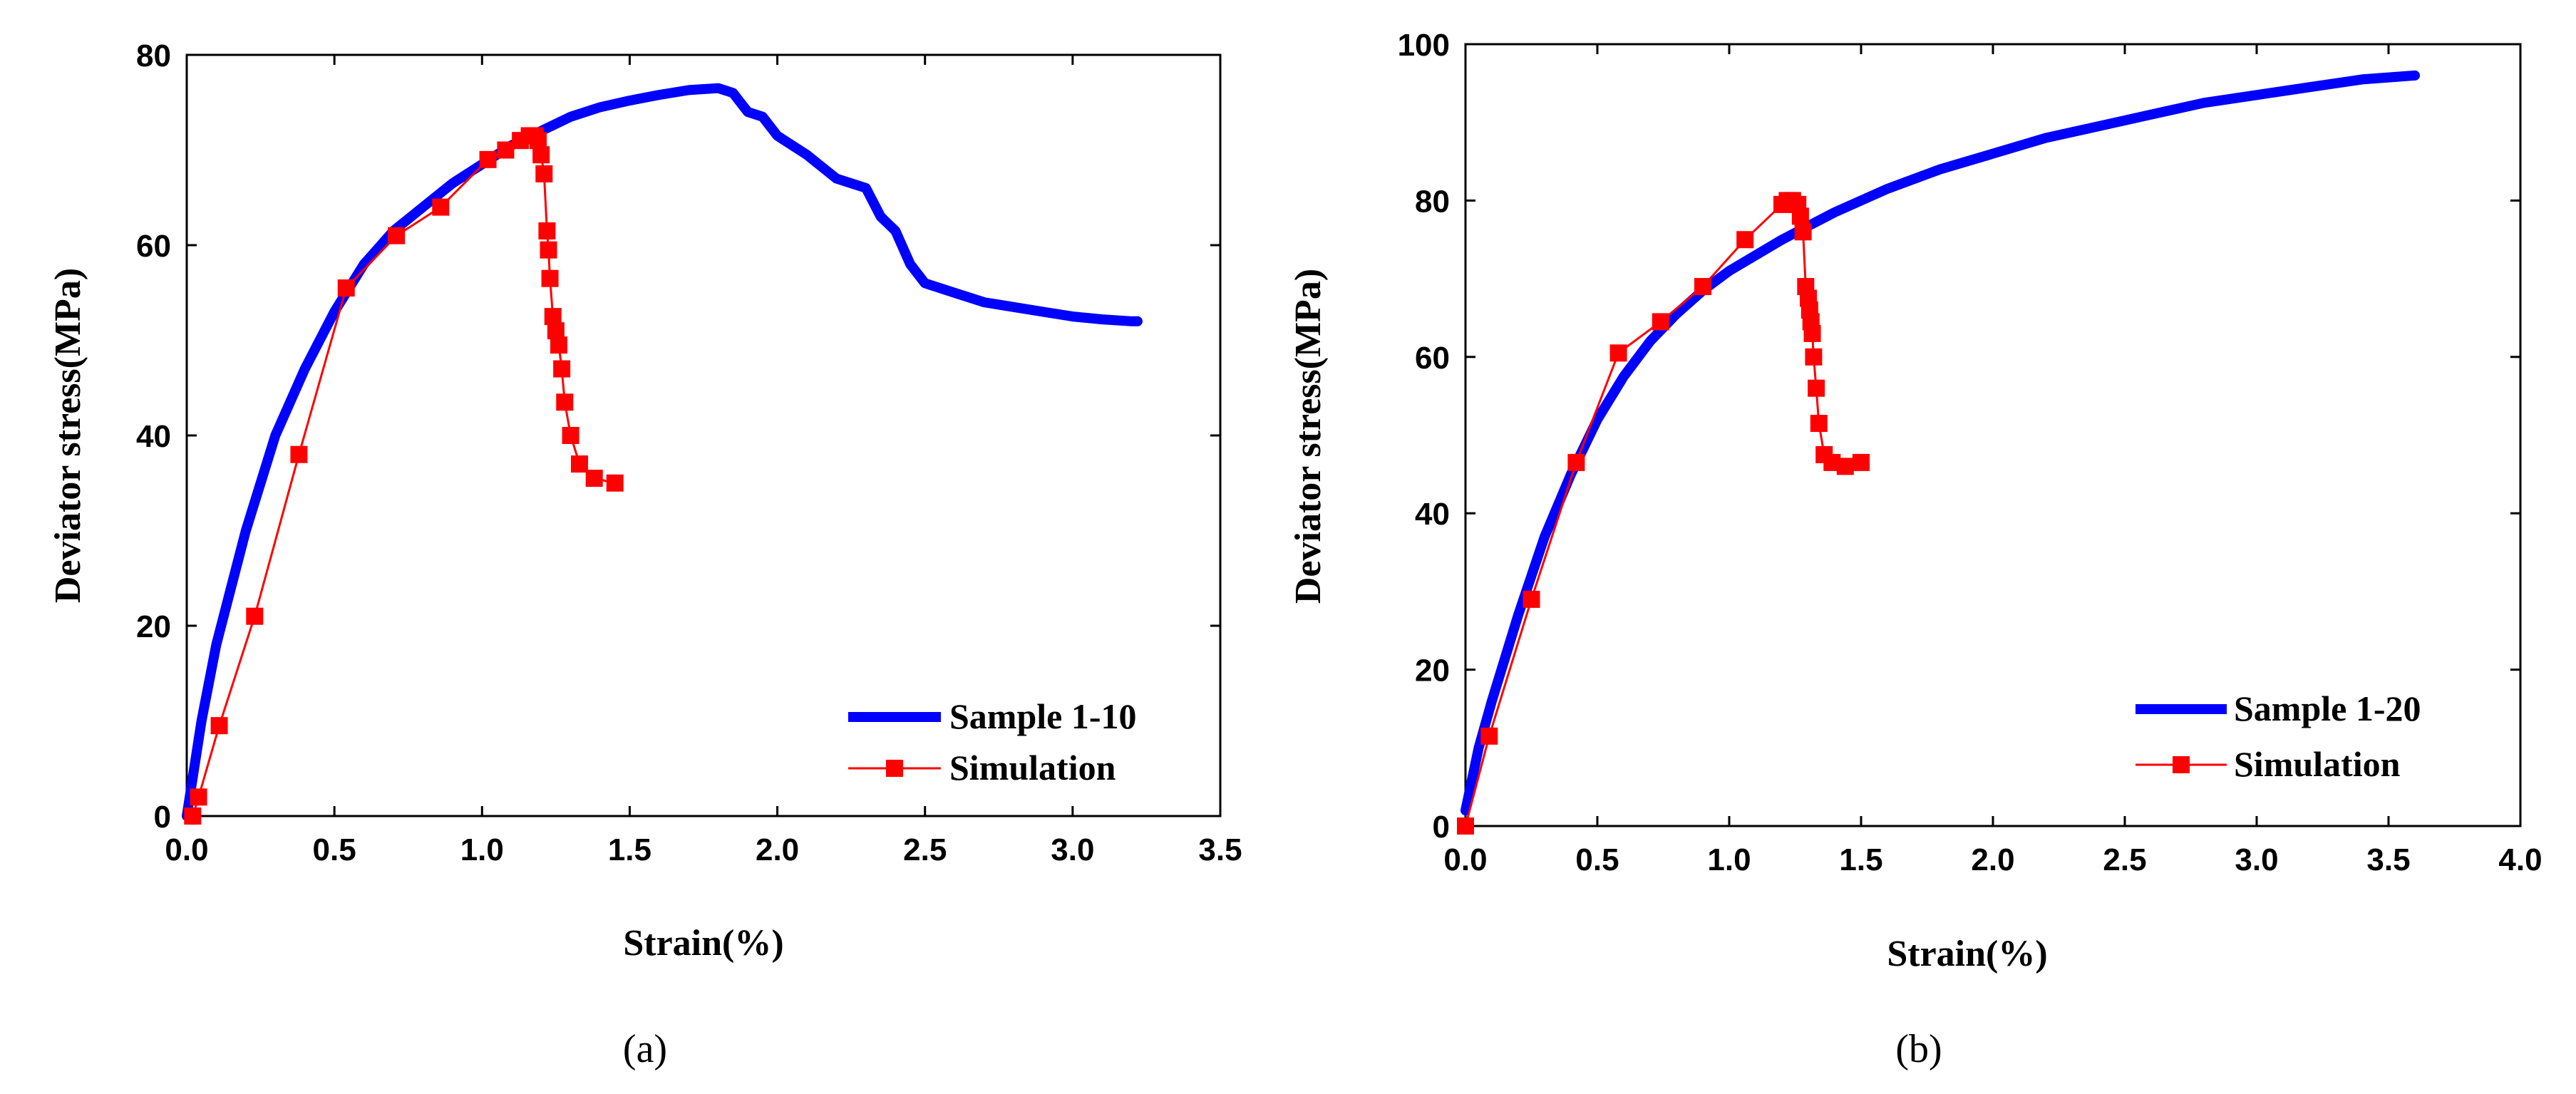 Image resolution: width=2576 pixels, height=1094 pixels. What do you see at coordinates (925, 850) in the screenshot?
I see `chart-a-x-tick-label: 2.5` at bounding box center [925, 850].